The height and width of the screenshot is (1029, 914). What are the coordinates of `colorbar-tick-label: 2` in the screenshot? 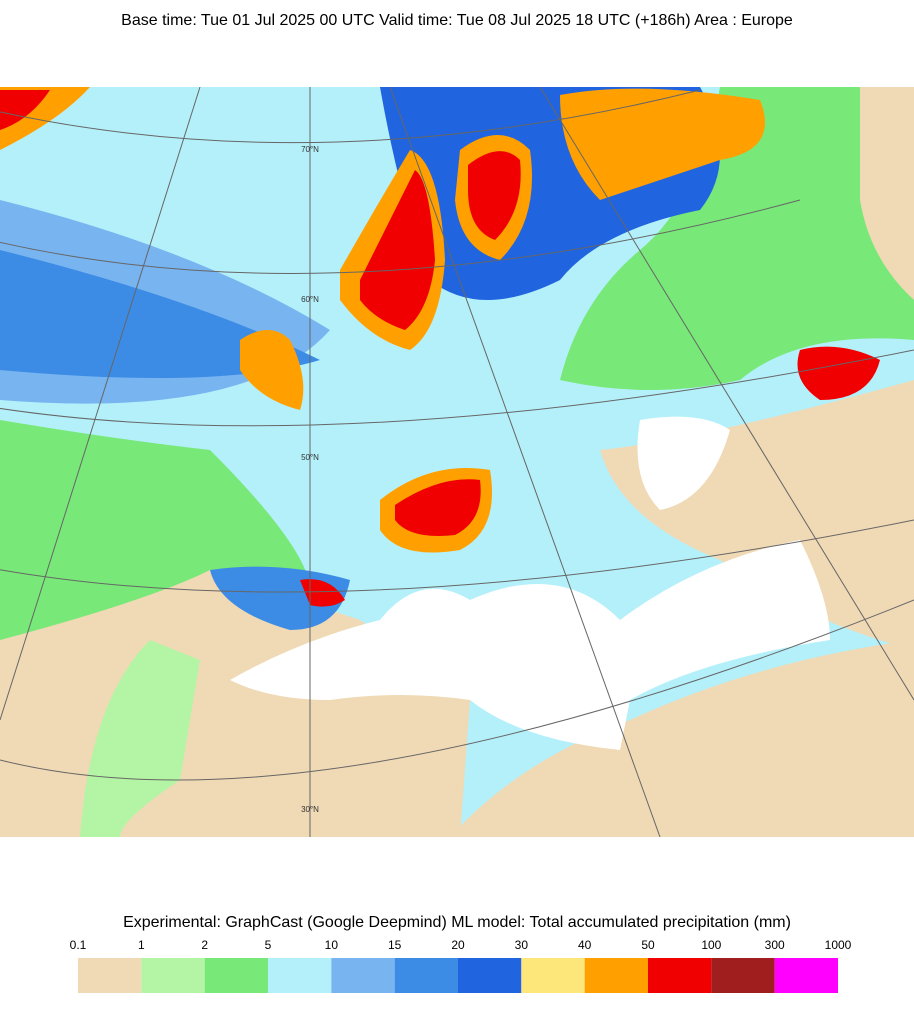 It's located at (204, 945).